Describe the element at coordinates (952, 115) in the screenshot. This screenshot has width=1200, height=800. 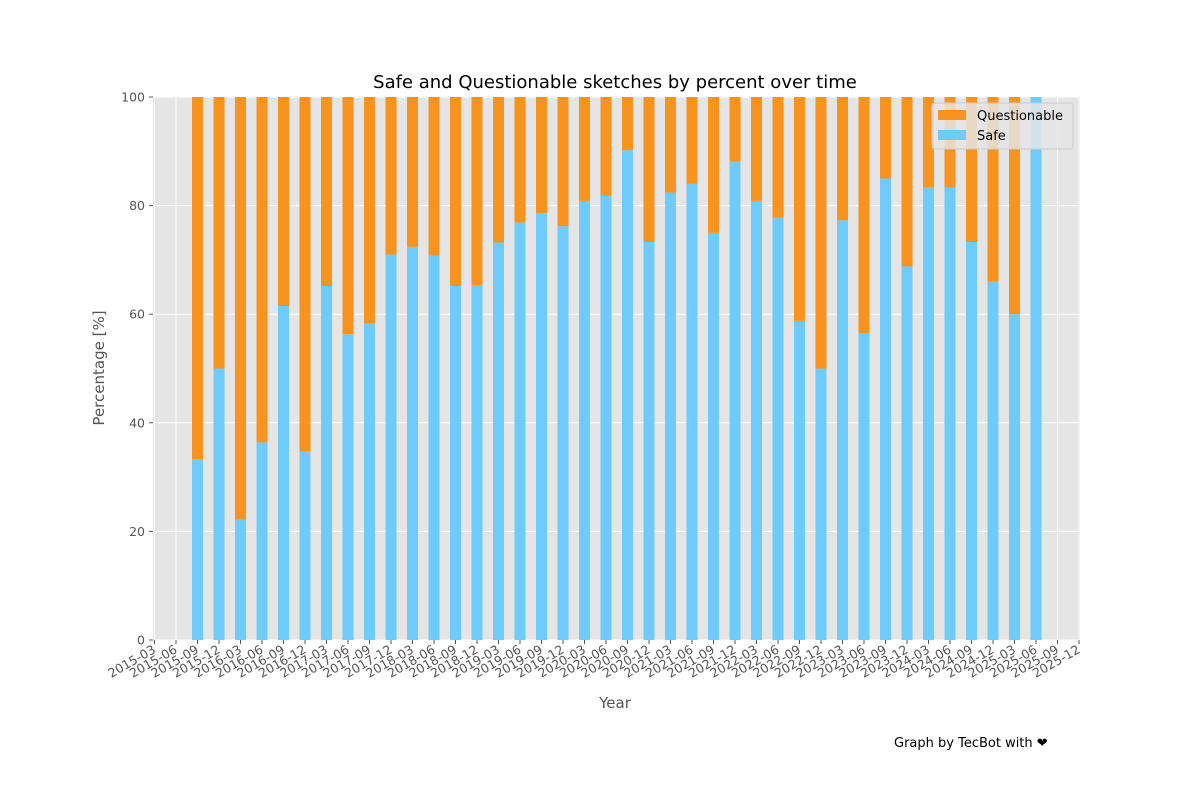
I see `legend-swatch-questionable` at that location.